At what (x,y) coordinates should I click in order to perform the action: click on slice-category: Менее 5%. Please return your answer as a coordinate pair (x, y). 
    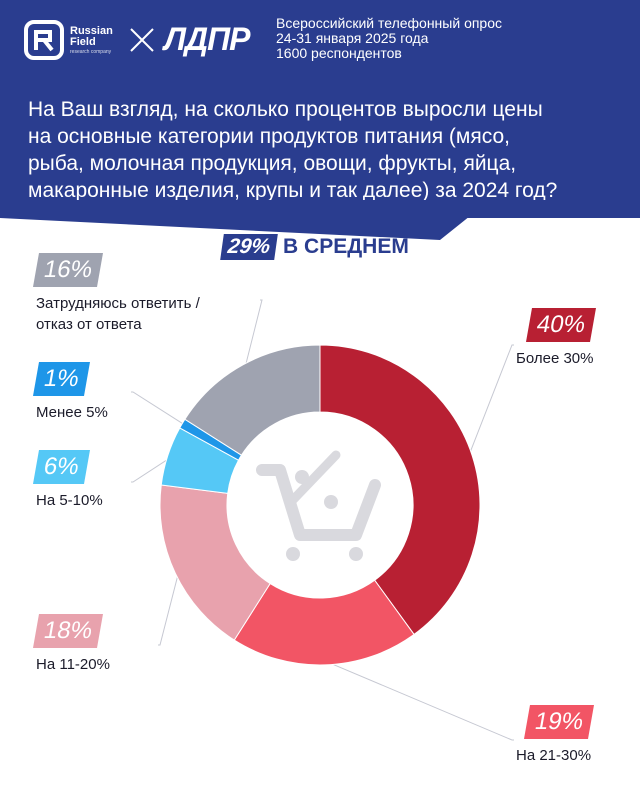
    Looking at the image, I should click on (72, 412).